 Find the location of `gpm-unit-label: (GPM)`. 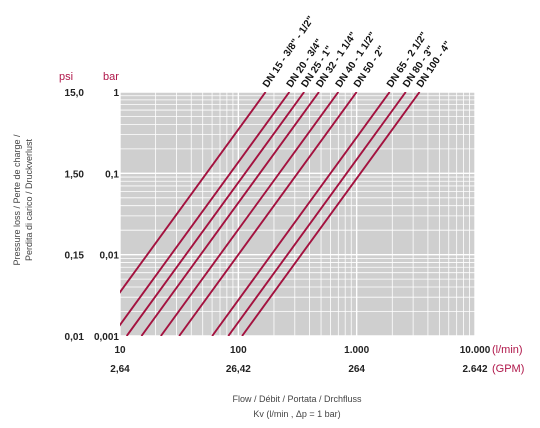

gpm-unit-label: (GPM) is located at coordinates (508, 369).